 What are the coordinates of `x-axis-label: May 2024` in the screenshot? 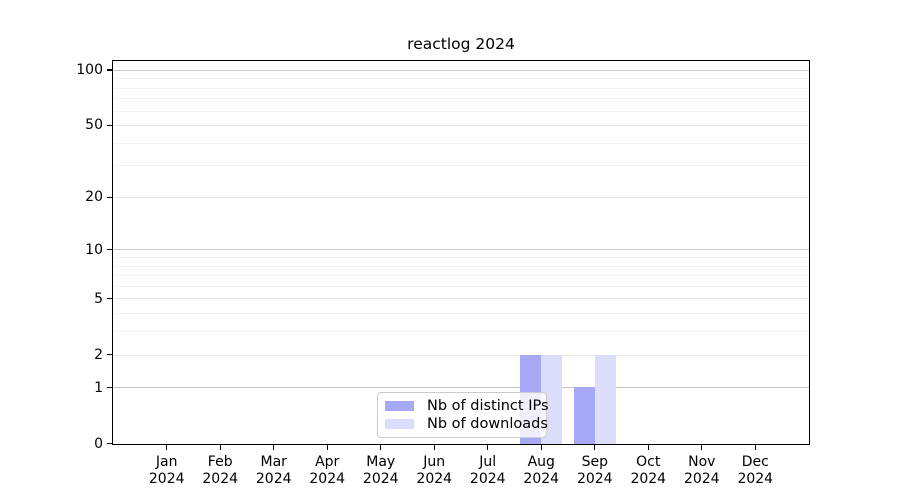 It's located at (380, 470).